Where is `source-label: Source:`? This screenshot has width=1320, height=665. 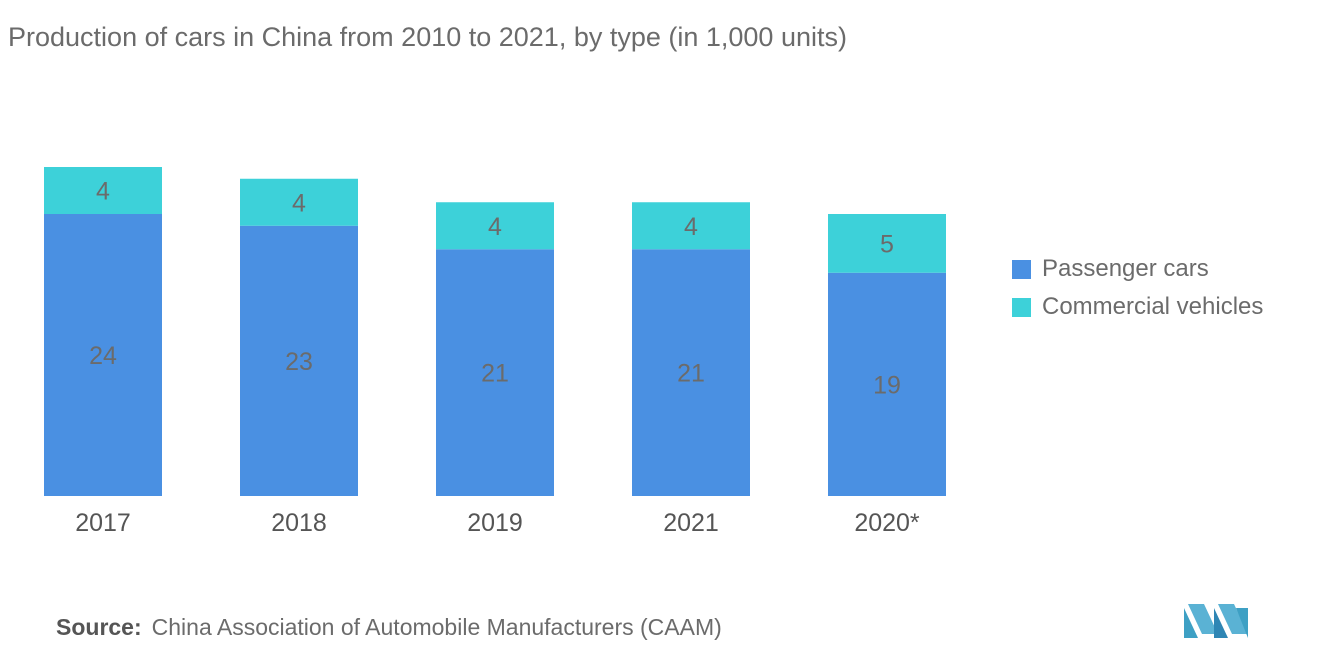 source-label: Source: is located at coordinates (99, 627).